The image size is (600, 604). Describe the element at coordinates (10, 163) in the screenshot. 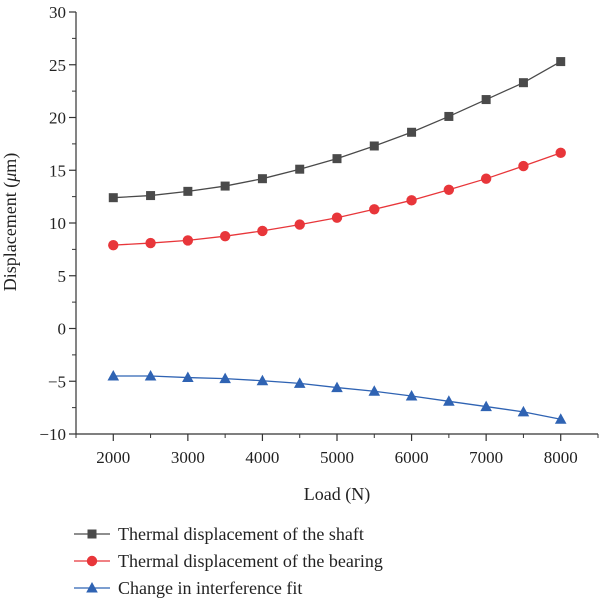

I see `y-axis-title-post: m)` at that location.